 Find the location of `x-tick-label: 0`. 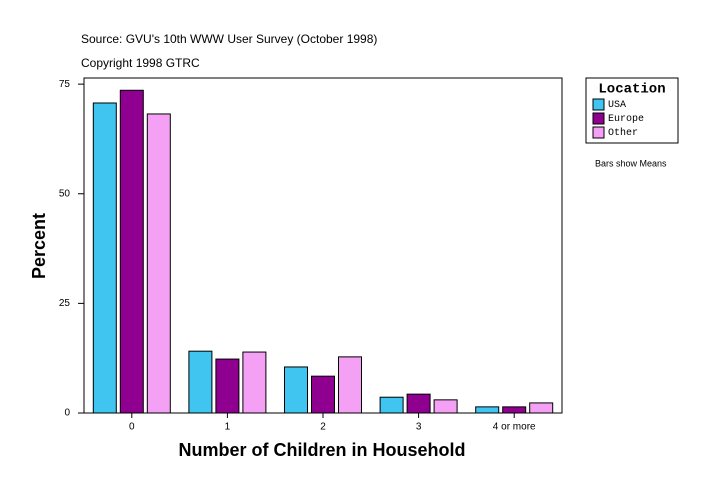

x-tick-label: 0 is located at coordinates (132, 427).